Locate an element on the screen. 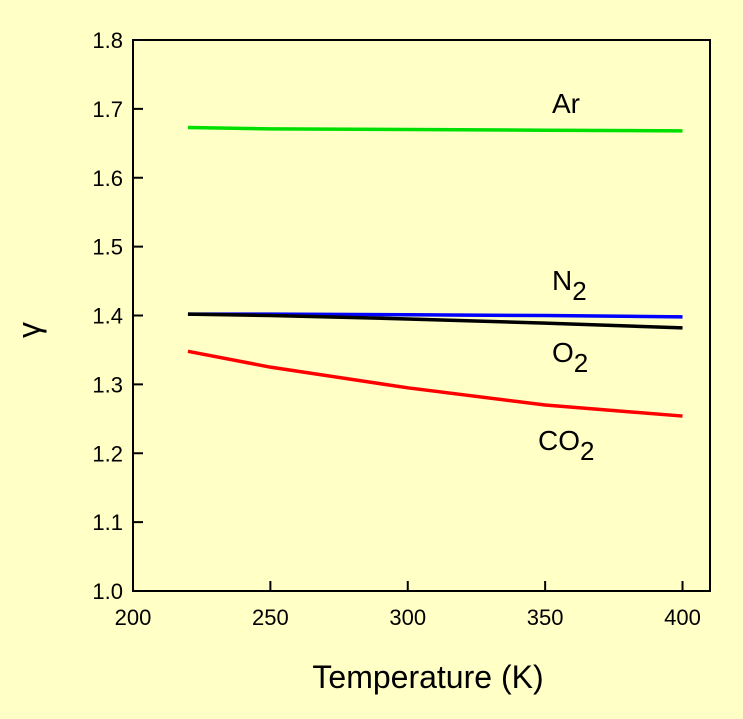 The width and height of the screenshot is (743, 719). y-tick-label: 1.6 is located at coordinates (107, 178).